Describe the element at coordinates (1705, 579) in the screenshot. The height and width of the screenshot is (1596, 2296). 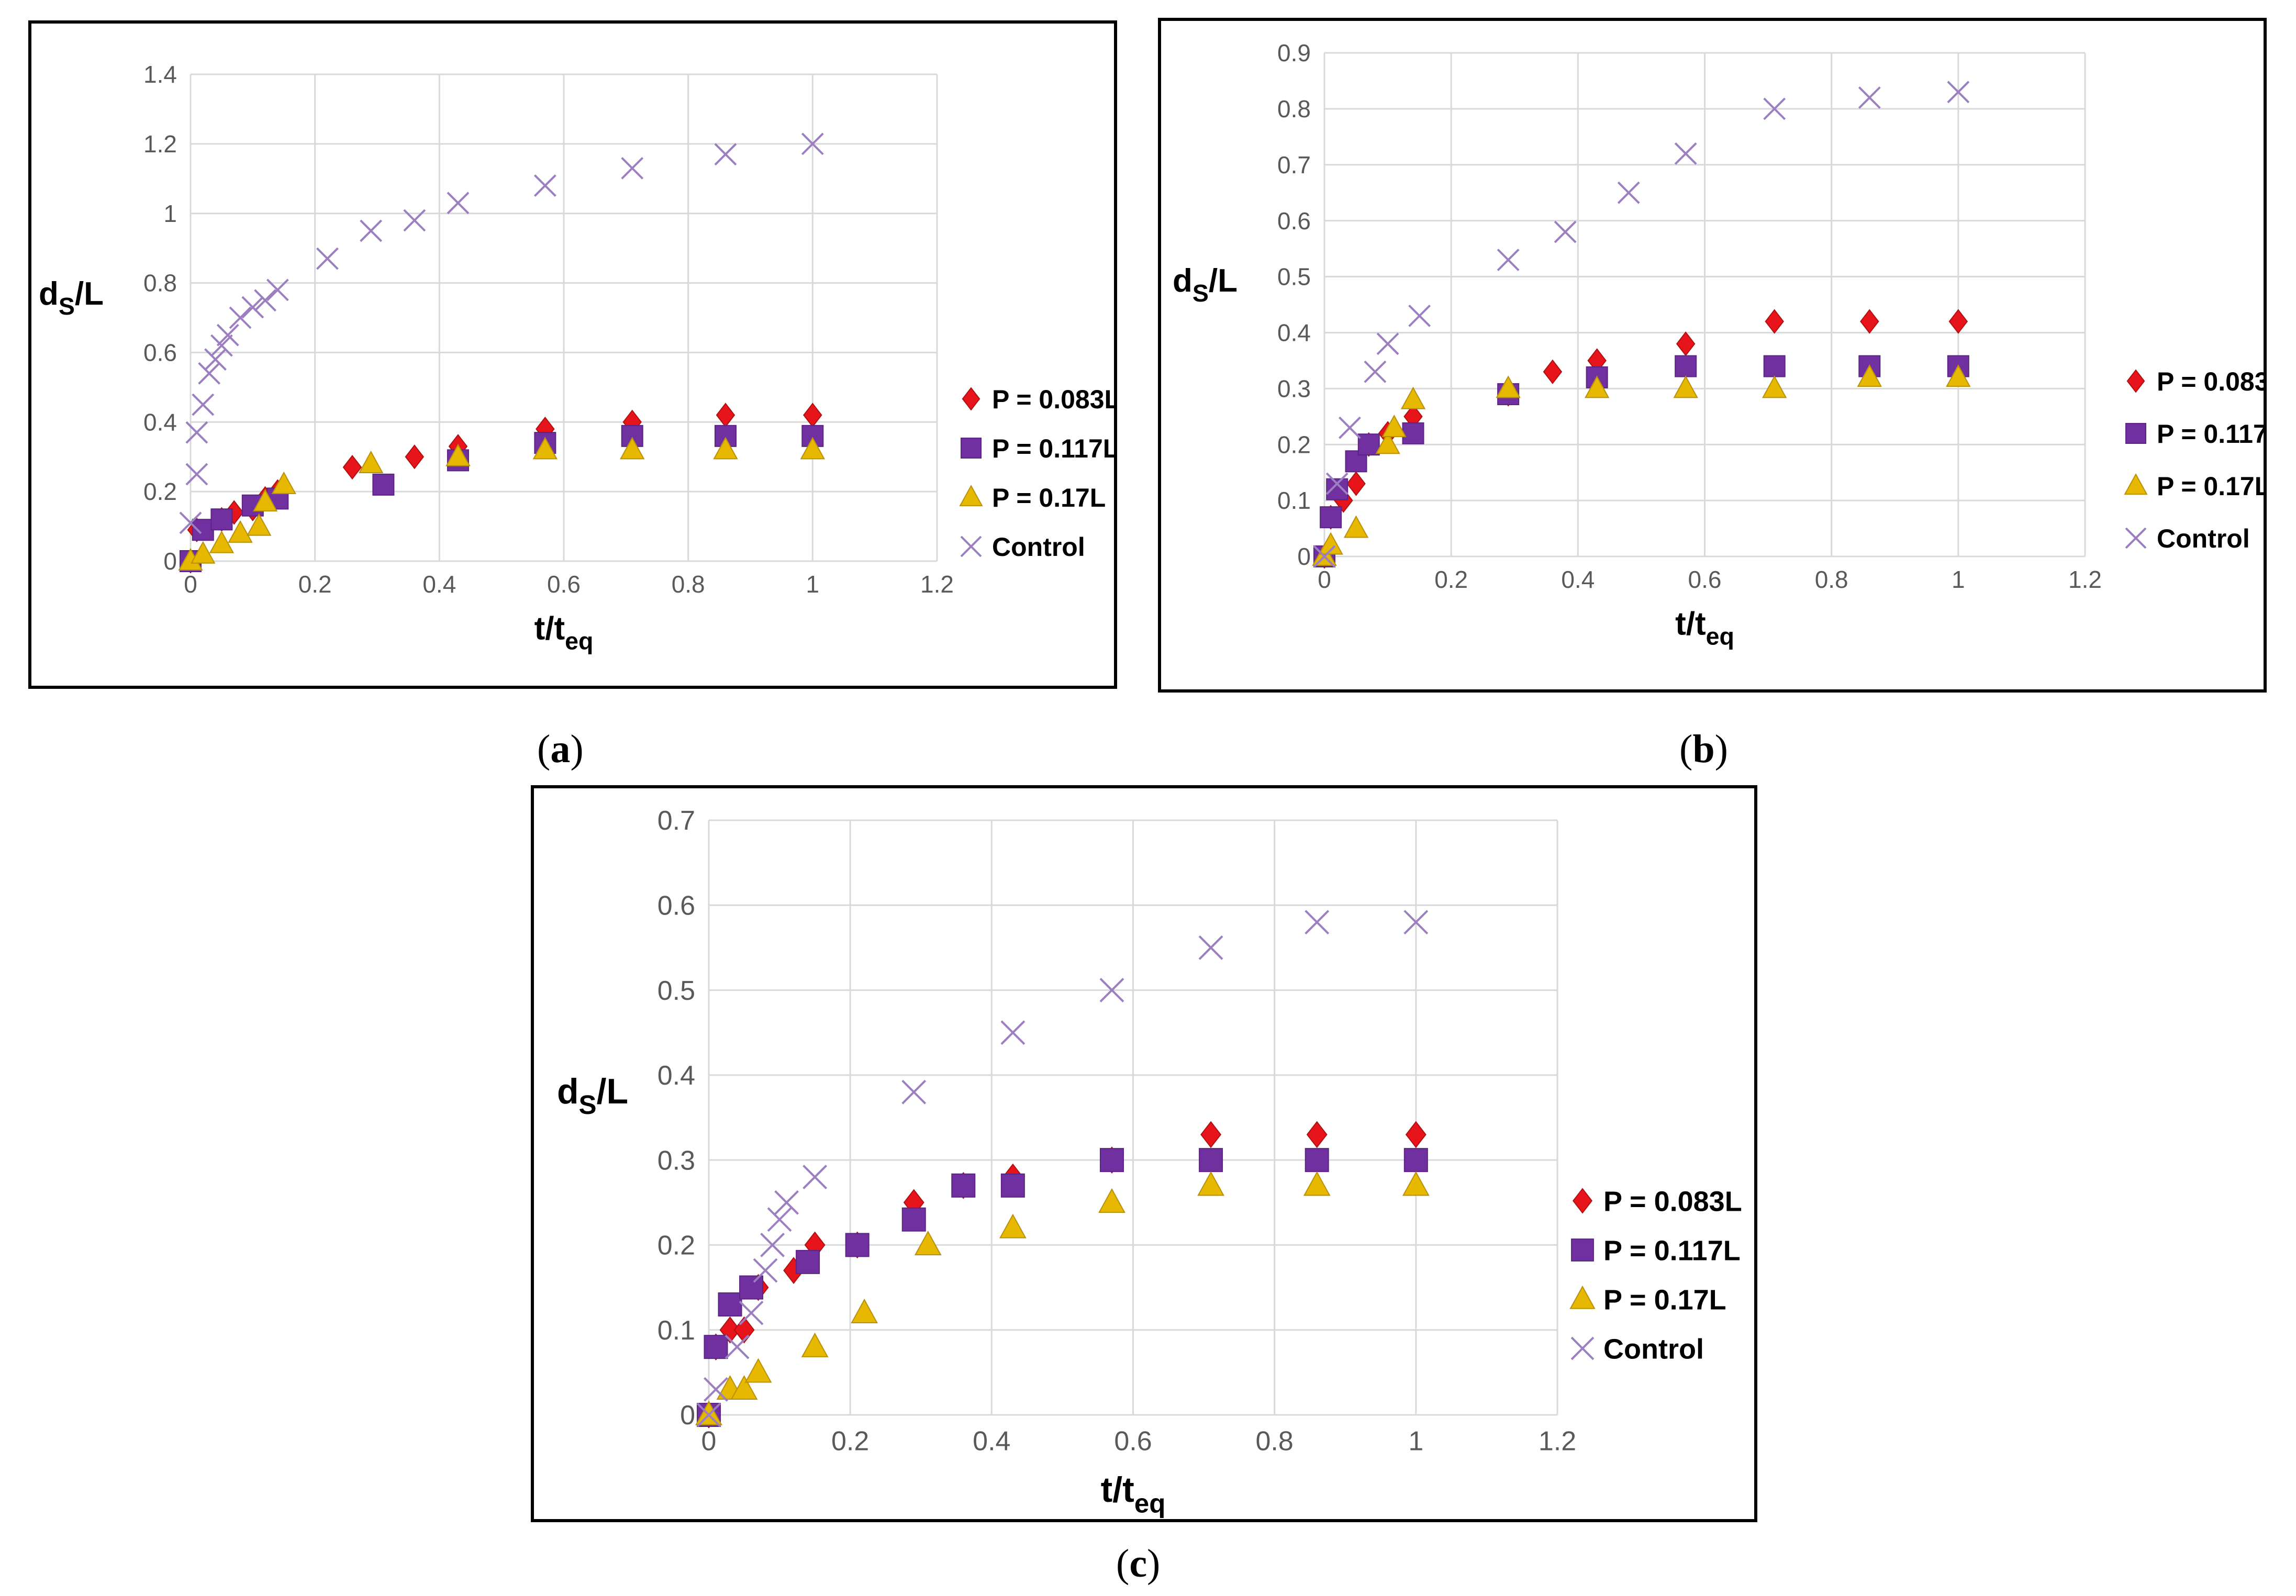
I see `x-tick-label: 0.6` at that location.